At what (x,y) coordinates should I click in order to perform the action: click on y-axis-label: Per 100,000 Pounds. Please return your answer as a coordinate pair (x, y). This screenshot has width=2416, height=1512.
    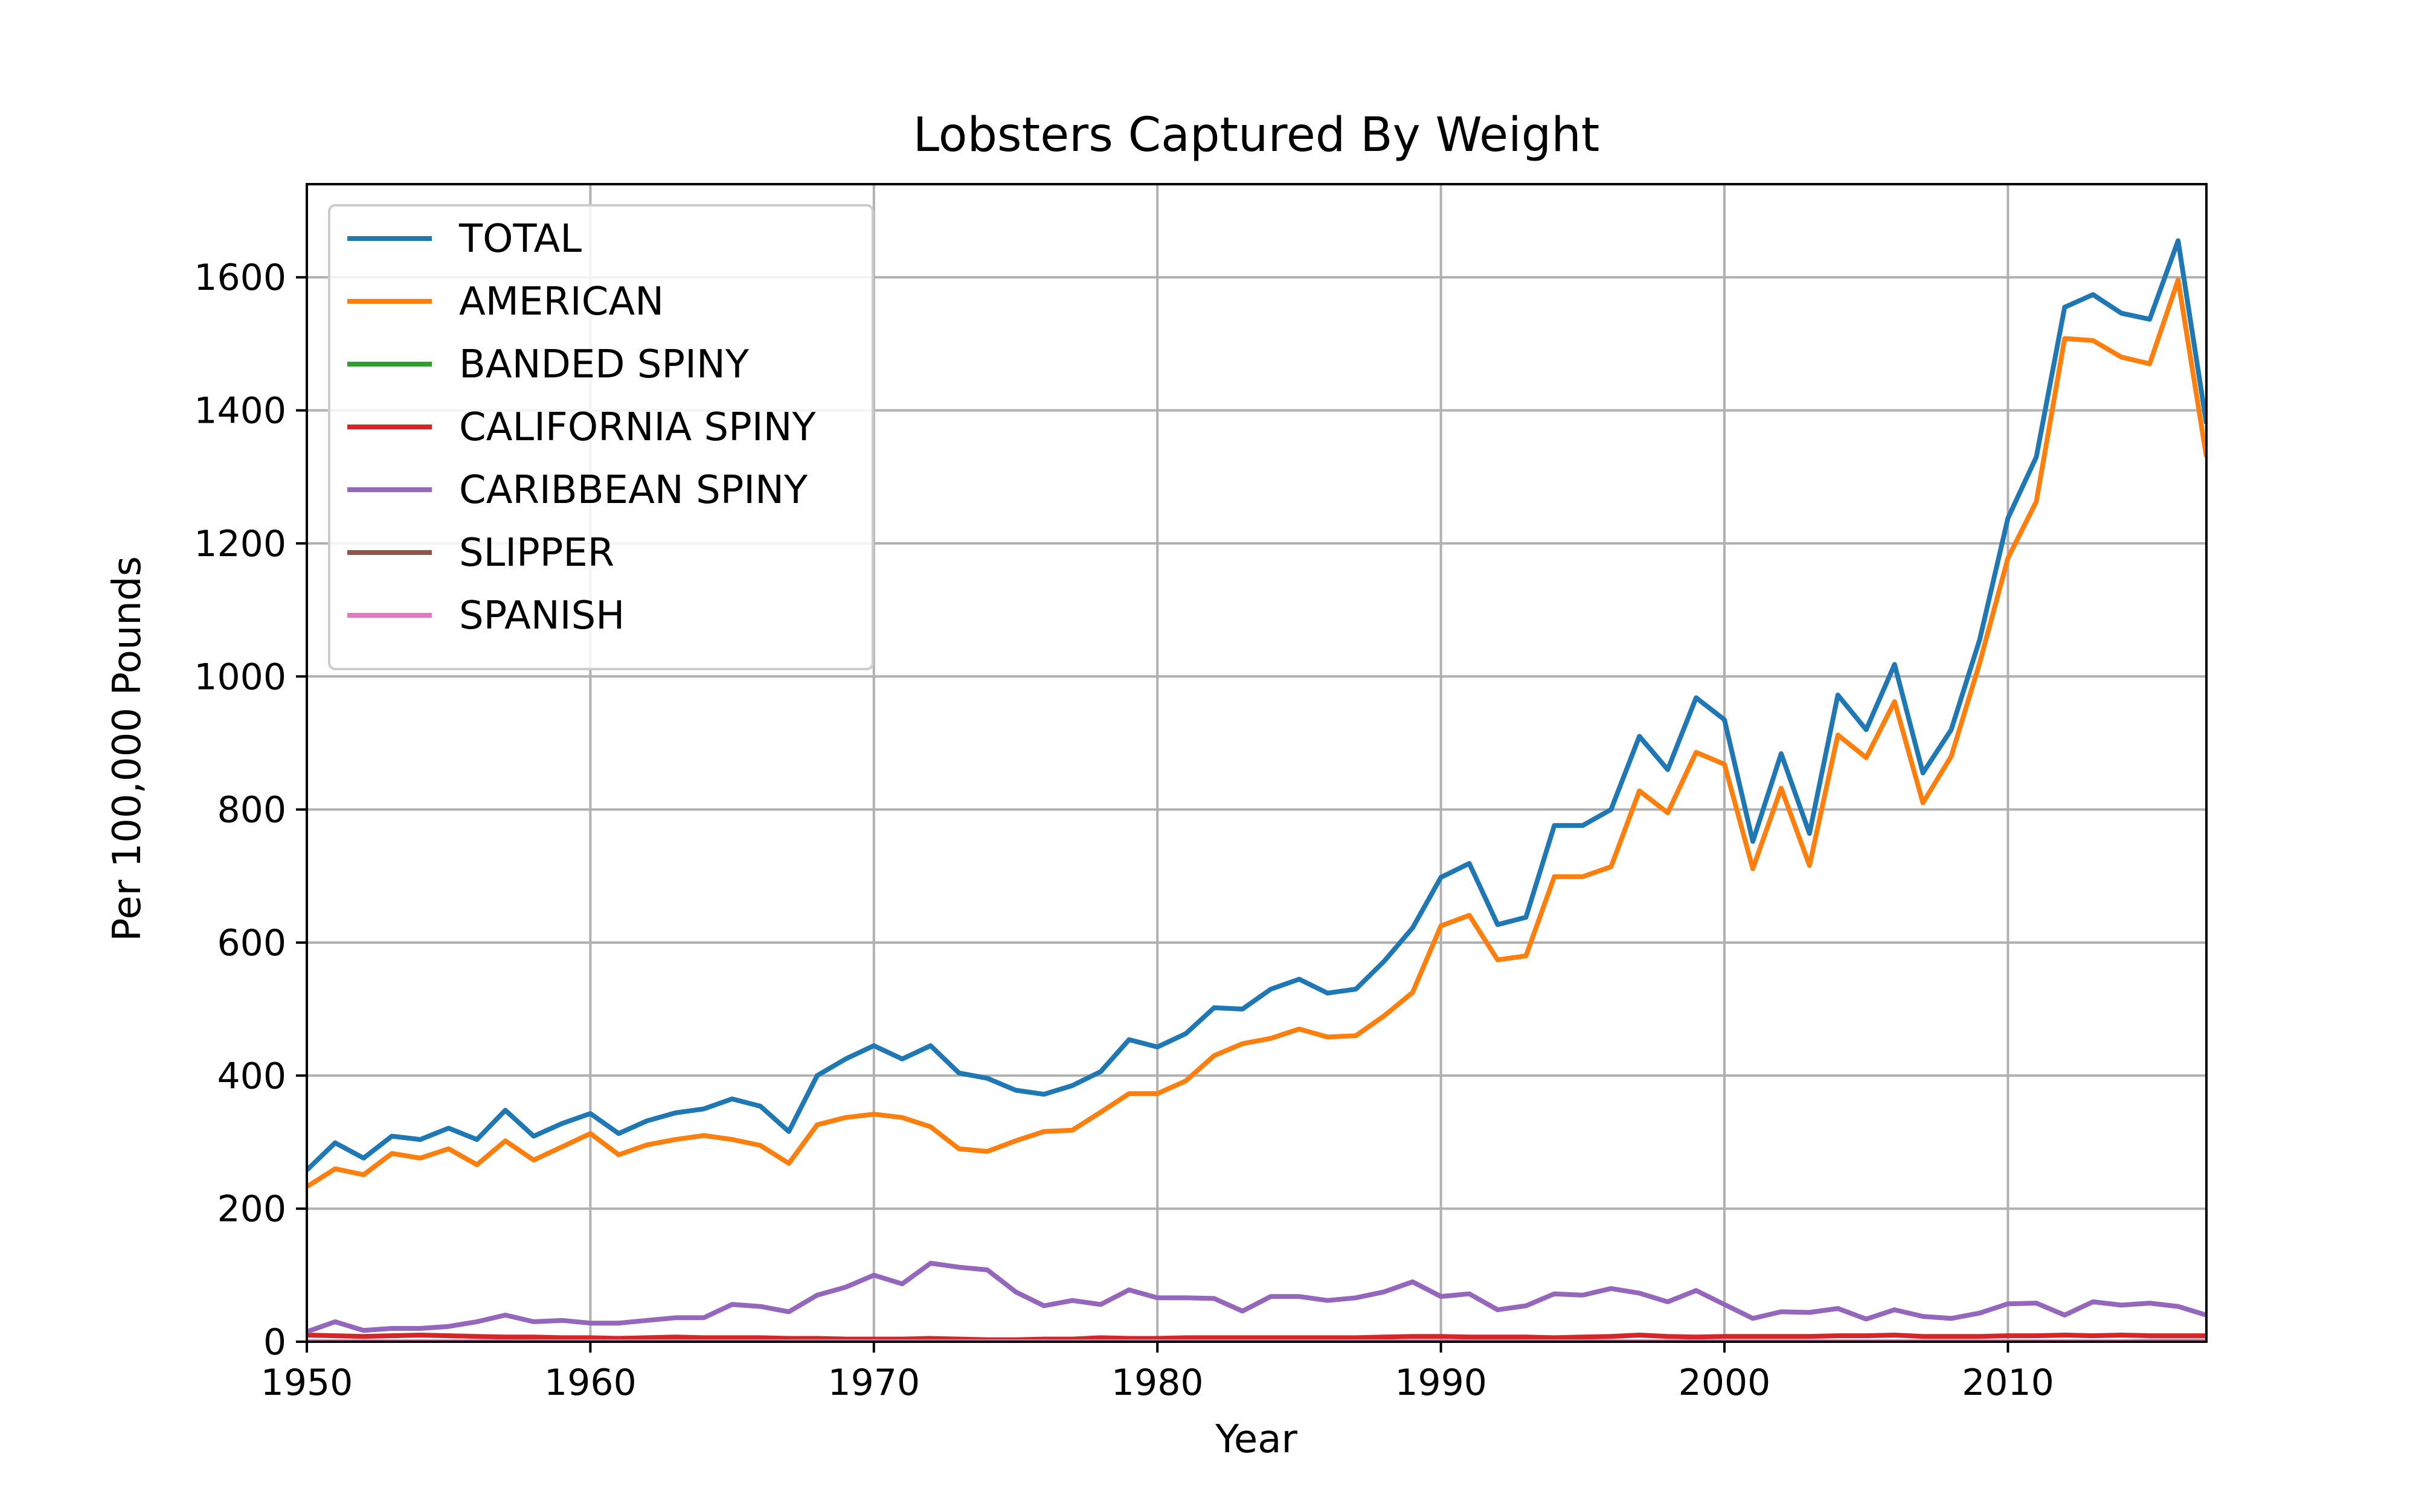
    Looking at the image, I should click on (127, 748).